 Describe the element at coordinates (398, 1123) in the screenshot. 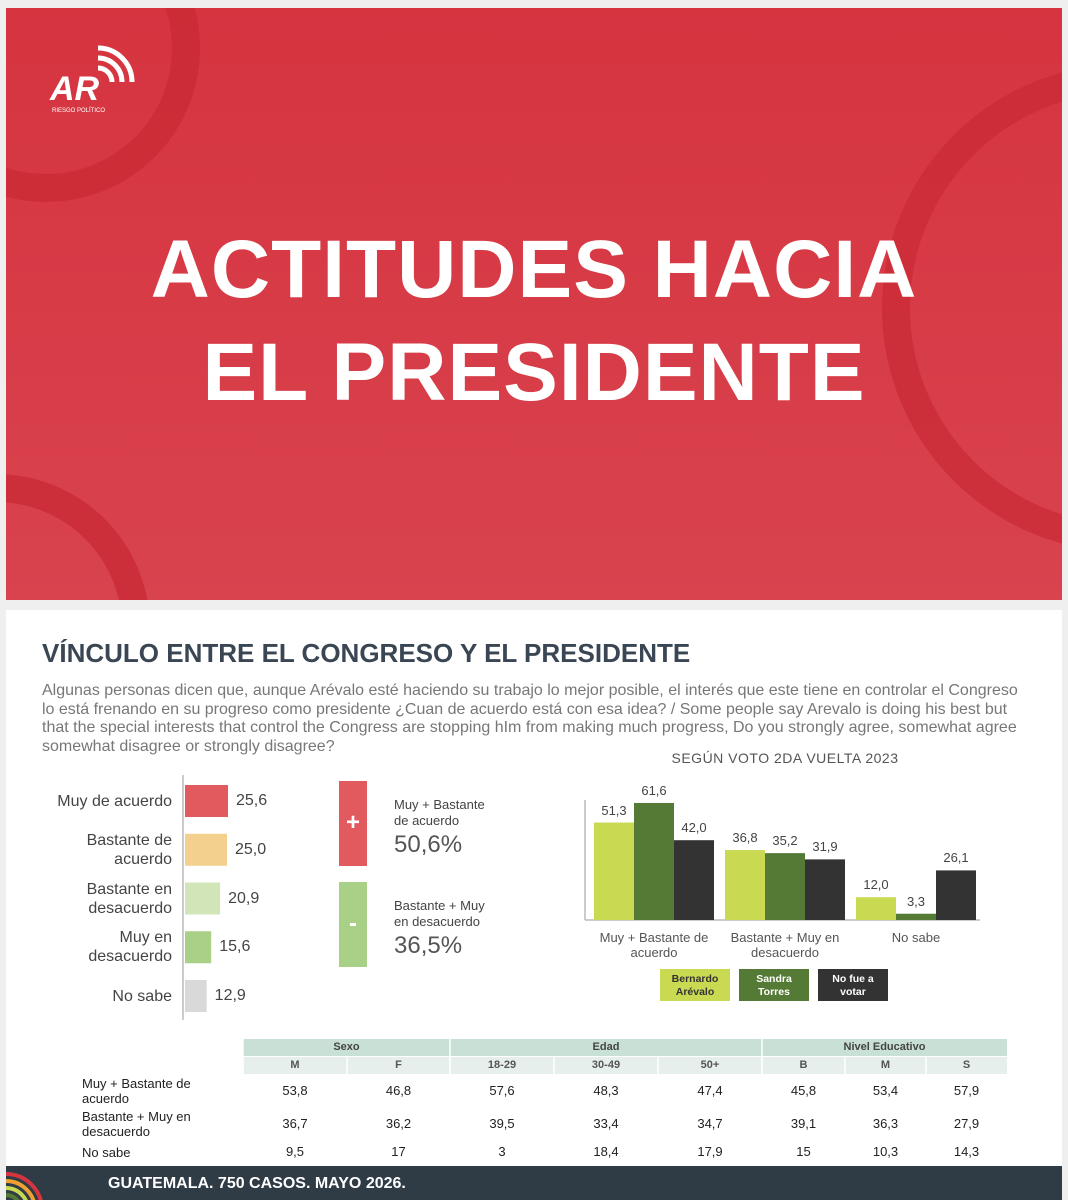

I see `table-cell: 36,2` at that location.